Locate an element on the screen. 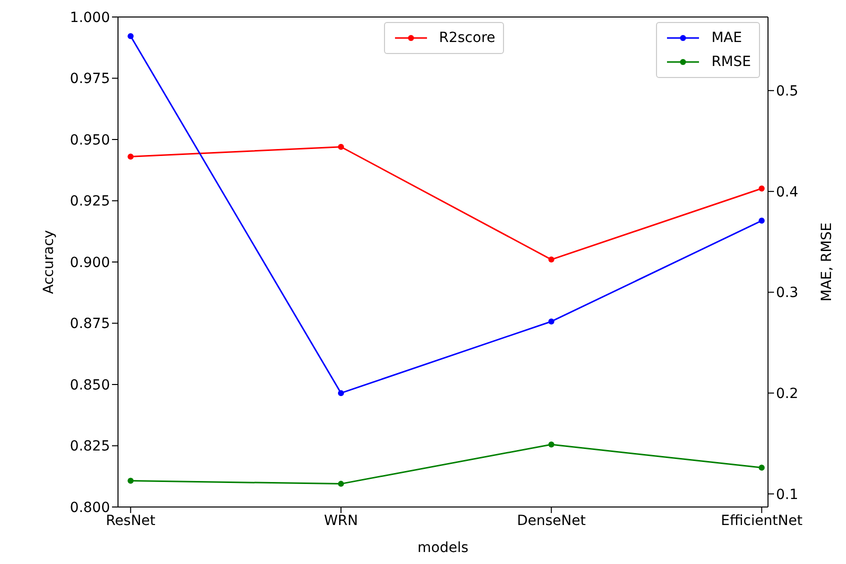 The height and width of the screenshot is (564, 846). y2-axis-title: MAE, RMSE is located at coordinates (826, 262).